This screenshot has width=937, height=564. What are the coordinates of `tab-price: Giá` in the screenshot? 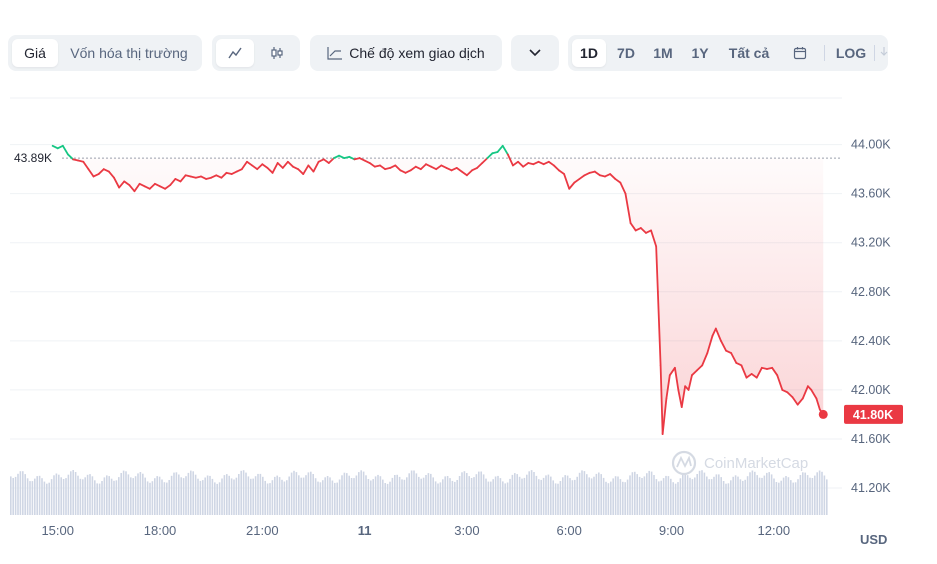 It's located at (35, 53).